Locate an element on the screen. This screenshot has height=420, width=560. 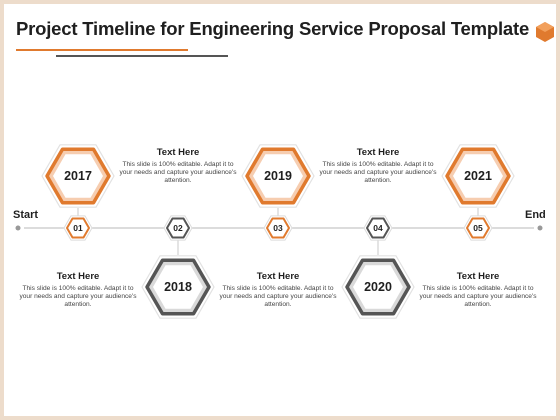
step-number: 02 is located at coordinates (178, 228).